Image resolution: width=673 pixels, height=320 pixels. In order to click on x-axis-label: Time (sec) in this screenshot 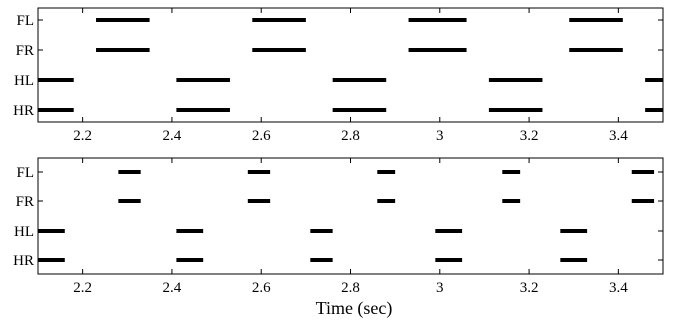, I will do `click(354, 308)`.